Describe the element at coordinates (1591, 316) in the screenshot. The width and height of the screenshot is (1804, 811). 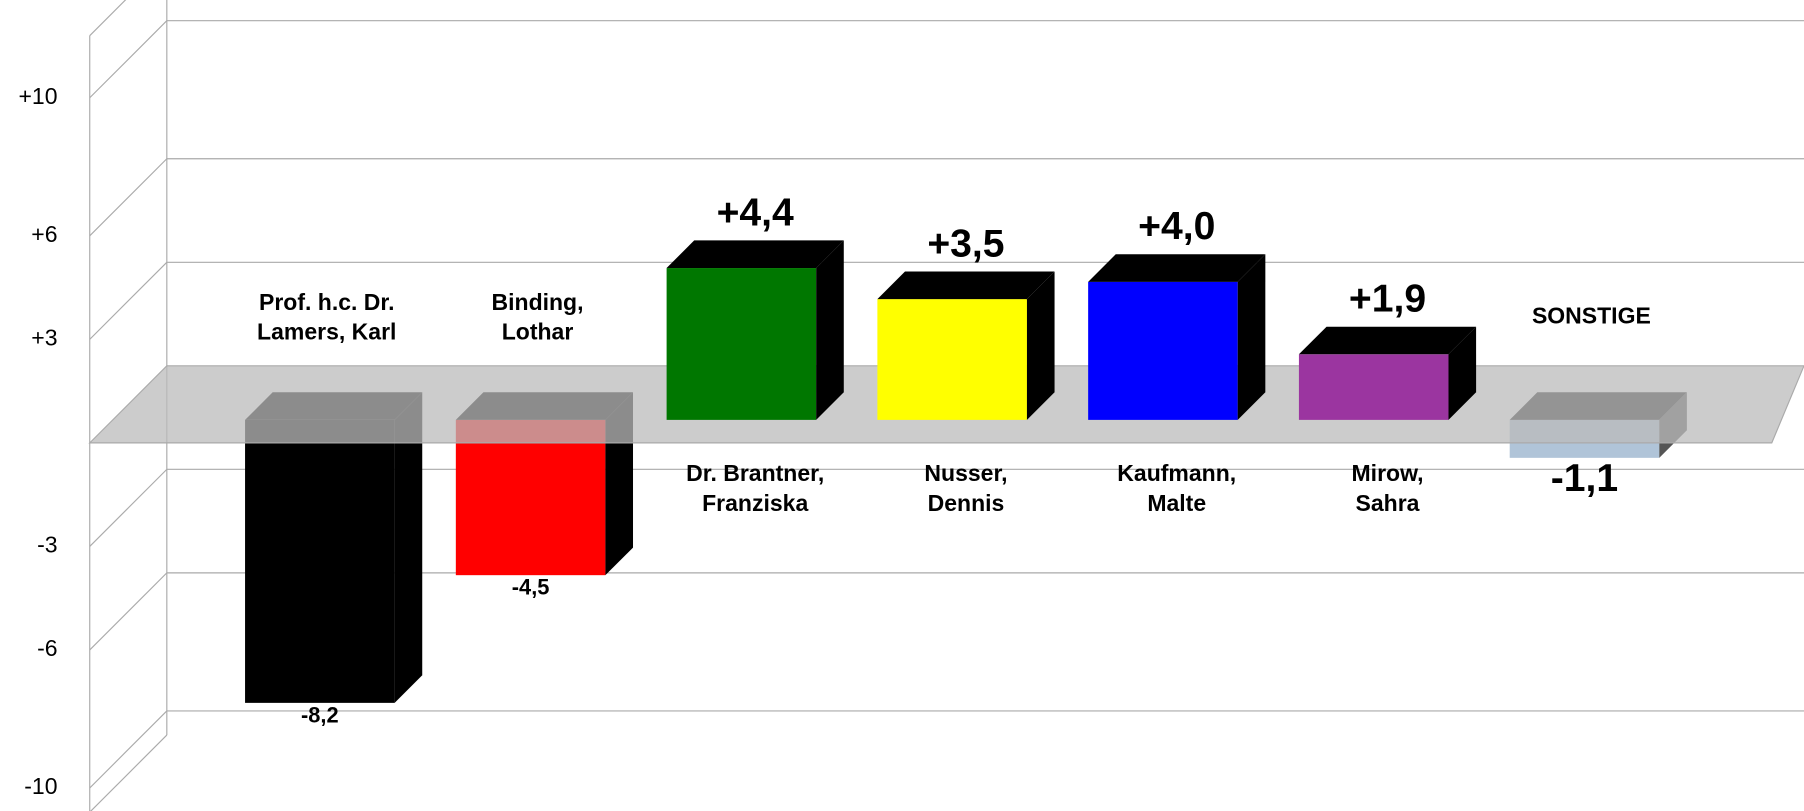
I see `category-label: SONSTIGE` at that location.